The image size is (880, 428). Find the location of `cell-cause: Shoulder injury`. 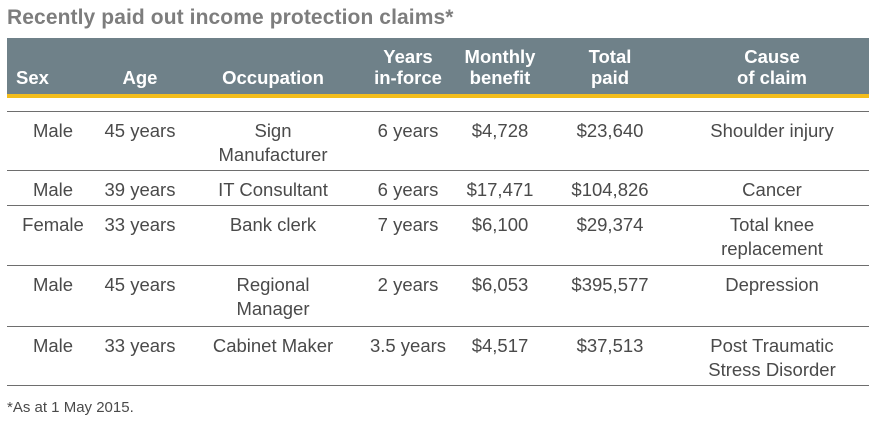

cell-cause: Shoulder injury is located at coordinates (772, 130).